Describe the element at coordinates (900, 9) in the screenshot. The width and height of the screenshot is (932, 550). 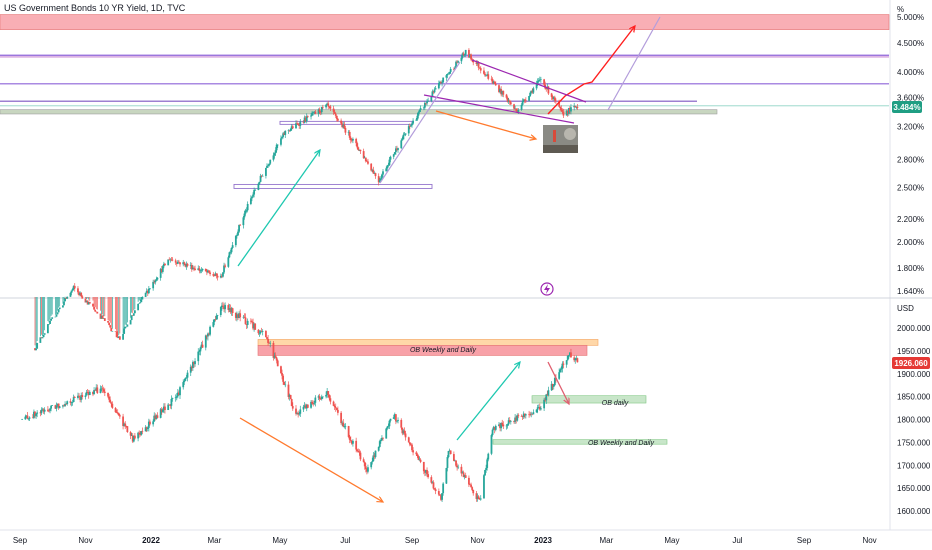
I see `yield-unit-label: %` at that location.